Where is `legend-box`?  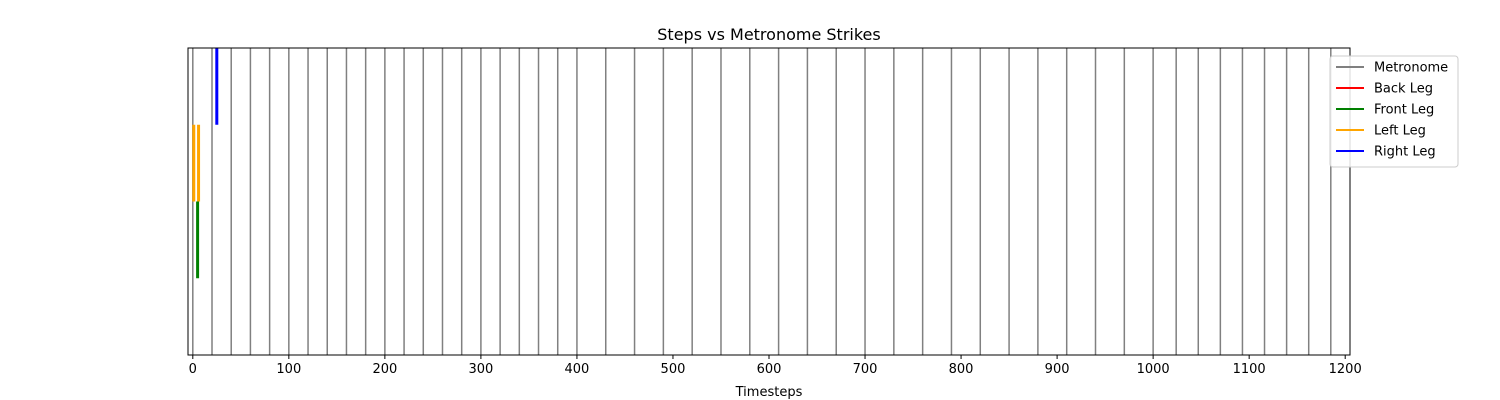
legend-box is located at coordinates (1394, 111).